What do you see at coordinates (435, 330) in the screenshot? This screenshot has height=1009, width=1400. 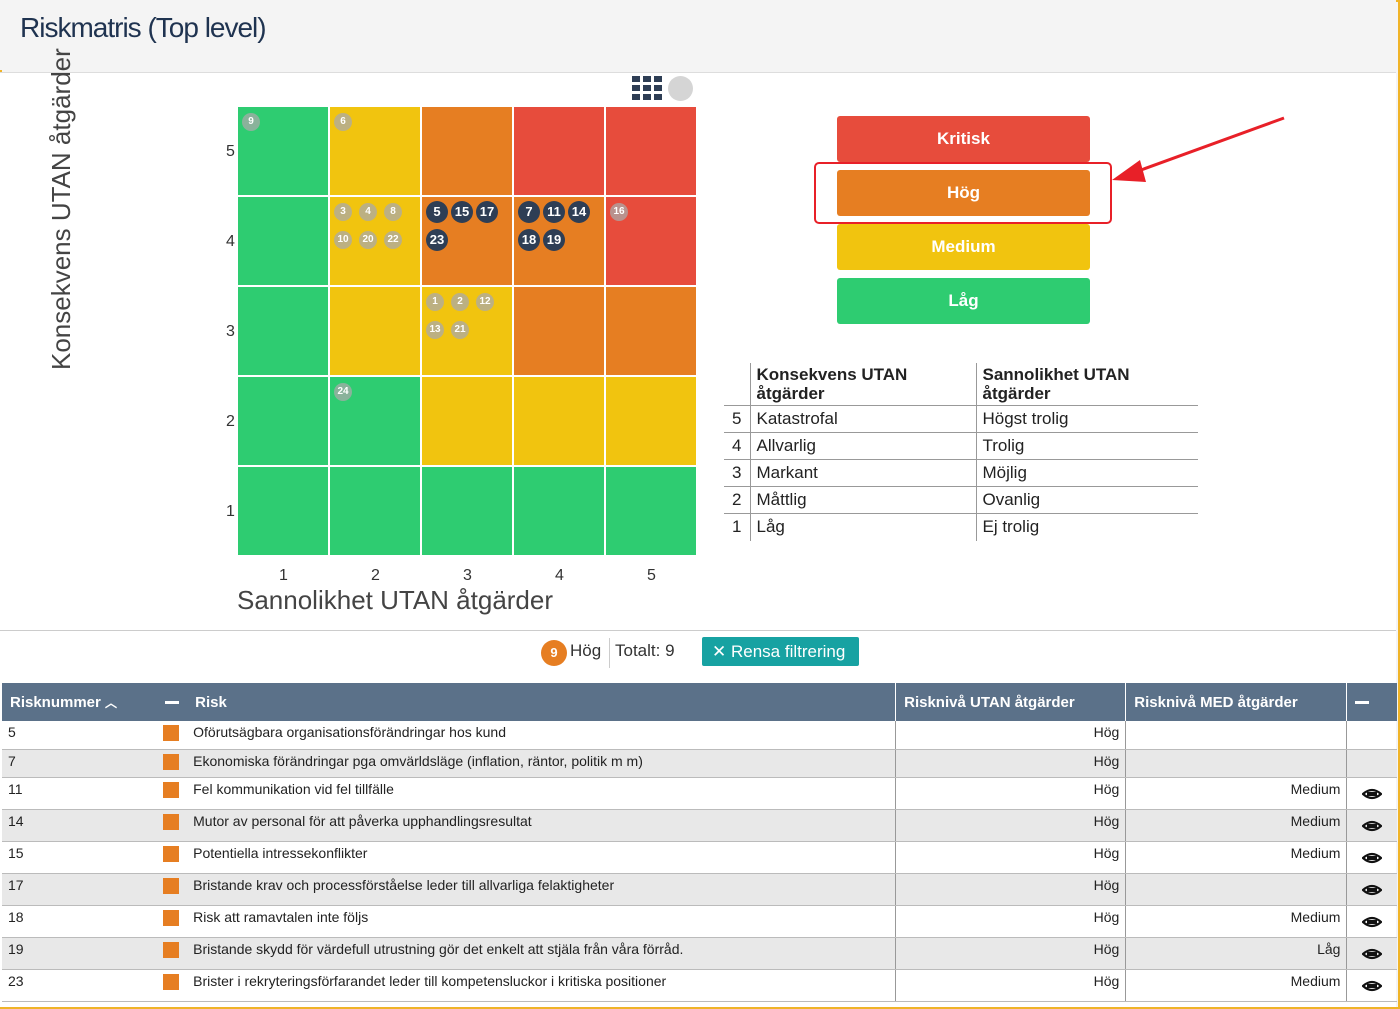 I see `risk-bubble: 13` at bounding box center [435, 330].